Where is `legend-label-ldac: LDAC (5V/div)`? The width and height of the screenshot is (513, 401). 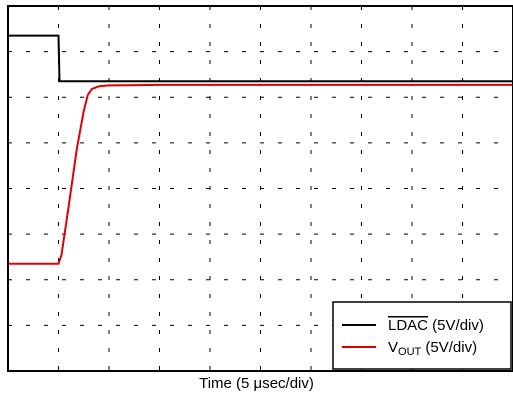 legend-label-ldac: LDAC (5V/div) is located at coordinates (436, 325).